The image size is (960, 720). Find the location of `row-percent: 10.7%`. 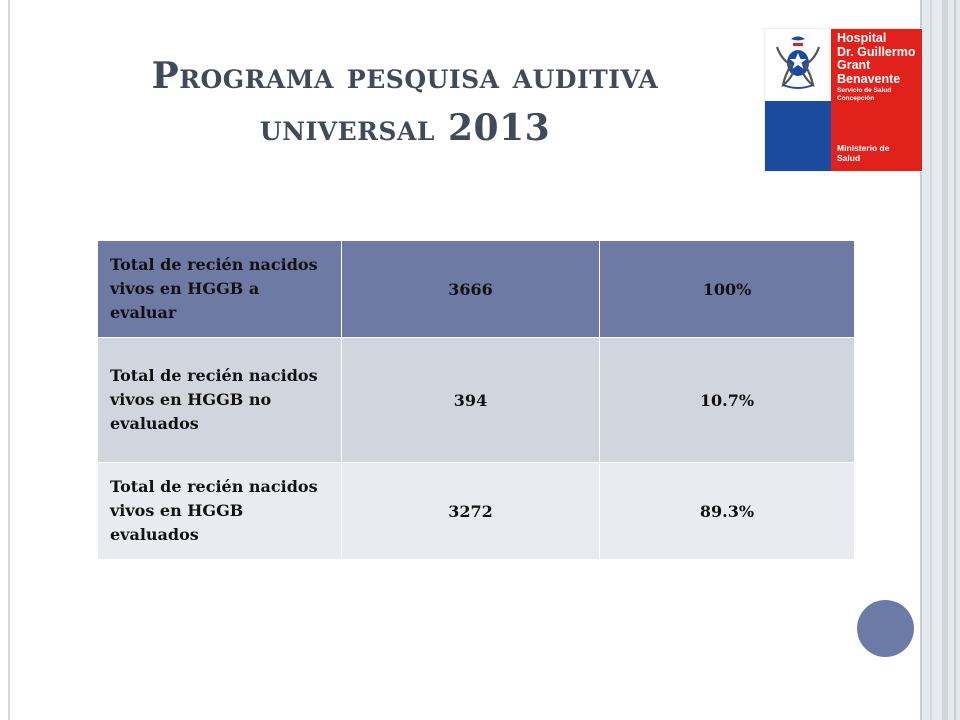

row-percent: 10.7% is located at coordinates (727, 400).